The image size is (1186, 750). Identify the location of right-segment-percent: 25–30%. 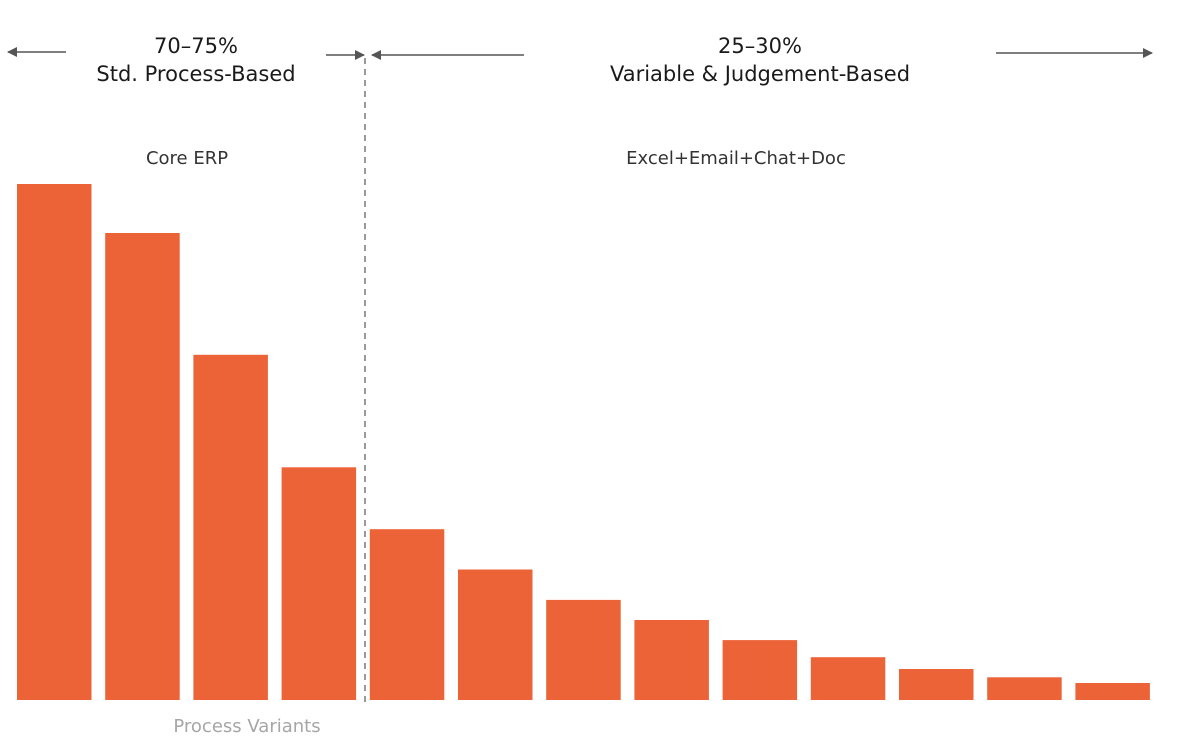
(760, 46).